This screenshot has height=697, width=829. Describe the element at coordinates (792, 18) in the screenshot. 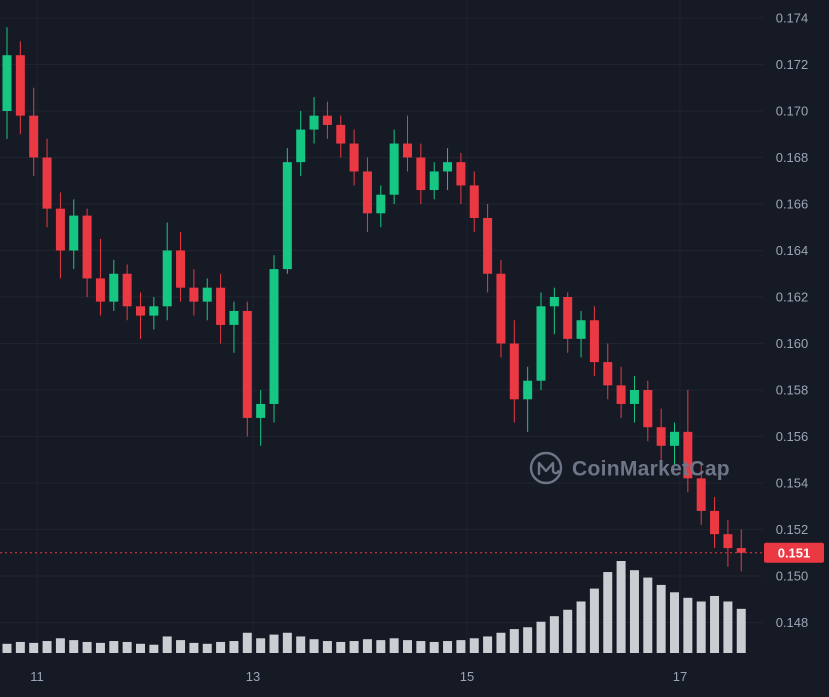

I see `price-axis-label: 0.174` at that location.